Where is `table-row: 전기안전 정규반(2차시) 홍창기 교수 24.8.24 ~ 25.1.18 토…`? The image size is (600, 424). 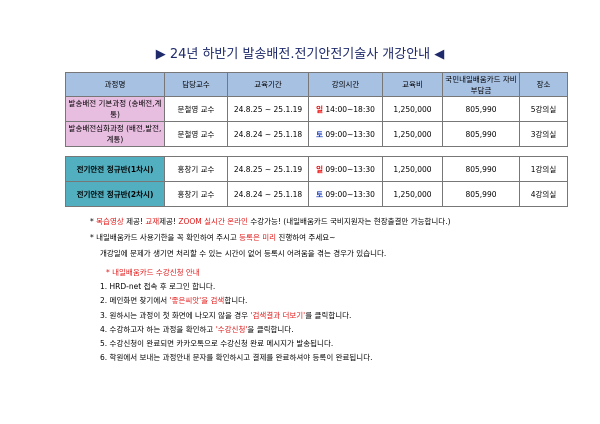
table-row: 전기안전 정규반(2차시) 홍창기 교수 24.8.24 ~ 25.1.18 토… is located at coordinates (316, 194).